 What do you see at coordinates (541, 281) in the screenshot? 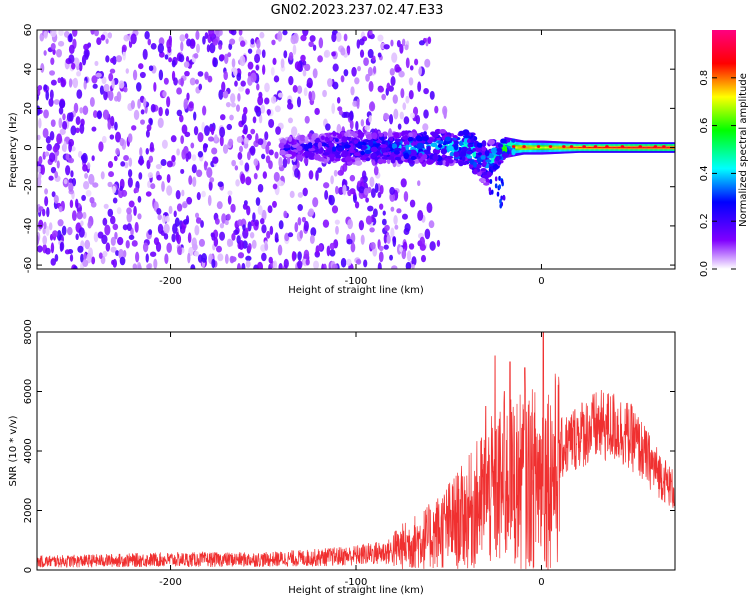
I see `spectrogram-x-tick-label: 0` at bounding box center [541, 281].